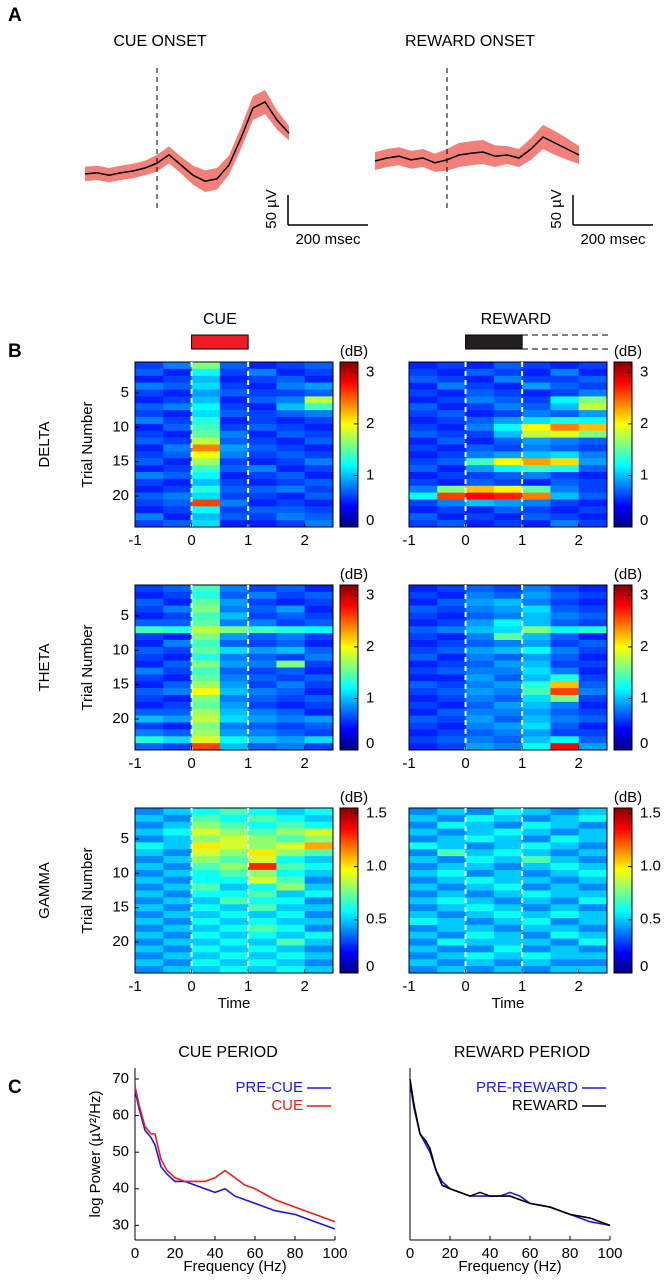 Image resolution: width=672 pixels, height=1280 pixels. Describe the element at coordinates (187, 141) in the screenshot. I see `error-band` at that location.